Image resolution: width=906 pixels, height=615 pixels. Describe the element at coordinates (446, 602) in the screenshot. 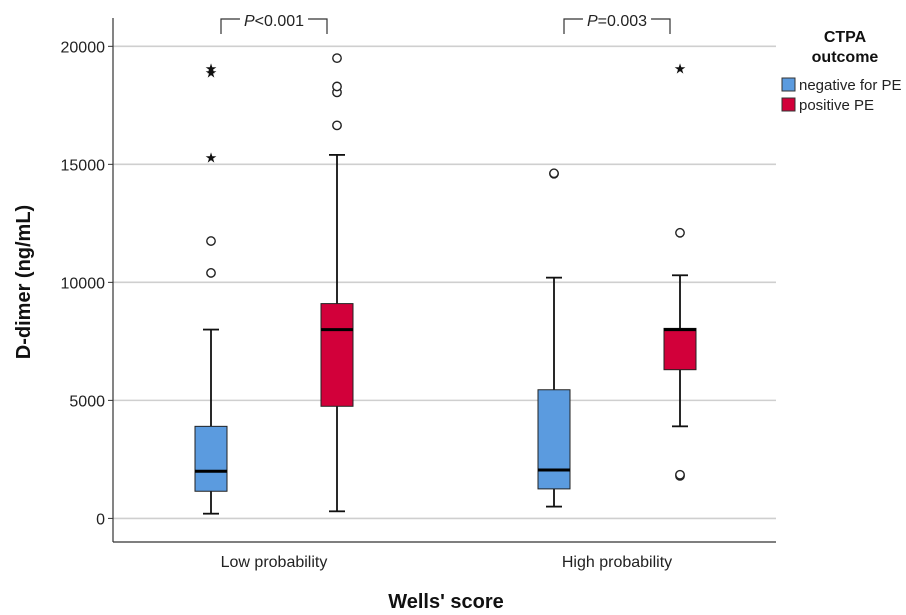

I see `x-axis-title: Wells' score` at that location.